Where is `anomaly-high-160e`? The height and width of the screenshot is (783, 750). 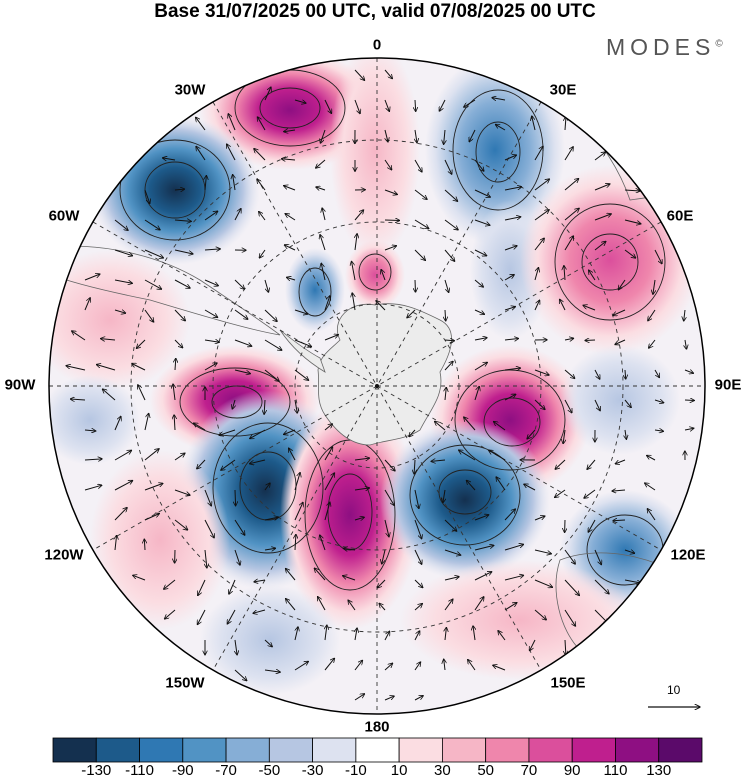
anomaly-high-160e is located at coordinates (520, 620).